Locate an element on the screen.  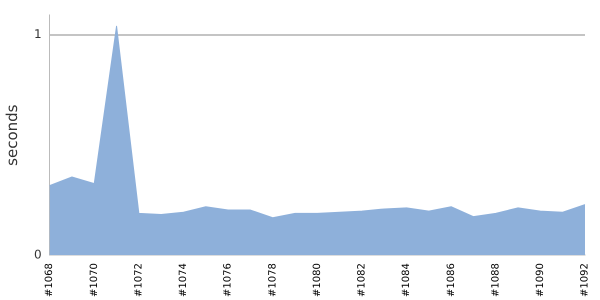
x-tick-label: #1088 is located at coordinates (496, 280).